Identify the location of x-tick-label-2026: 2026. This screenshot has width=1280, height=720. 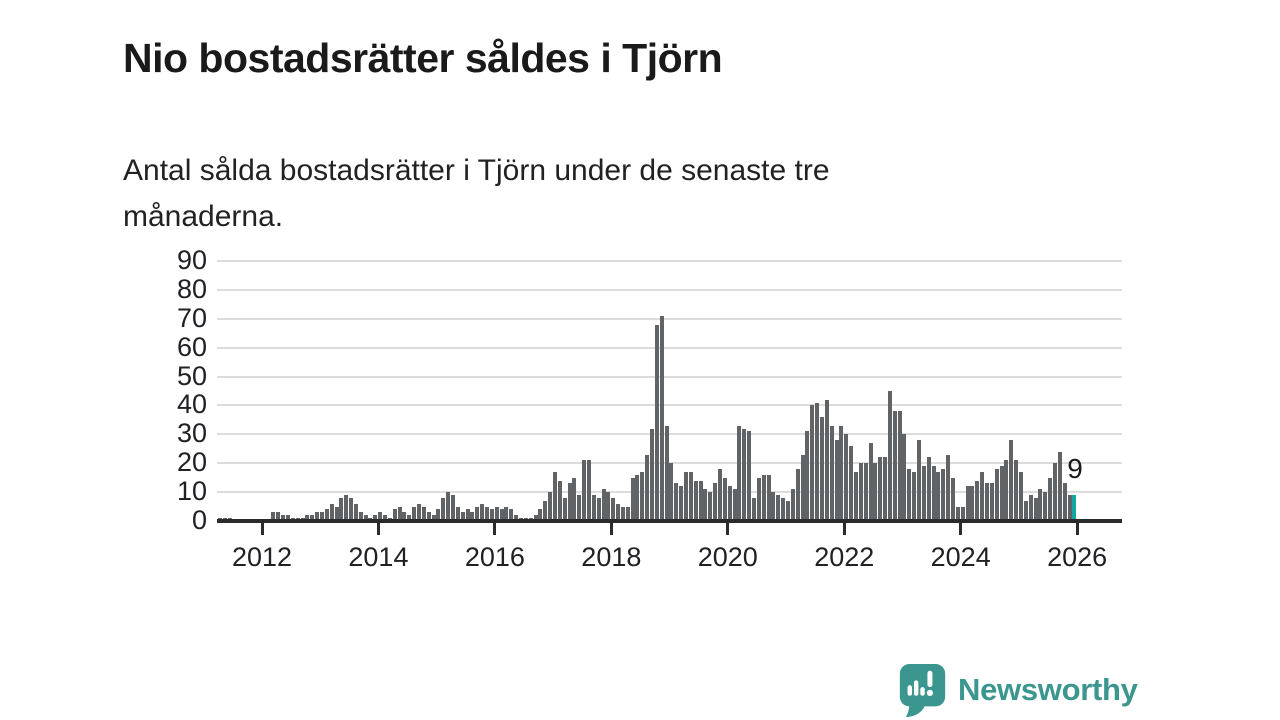
(1077, 557).